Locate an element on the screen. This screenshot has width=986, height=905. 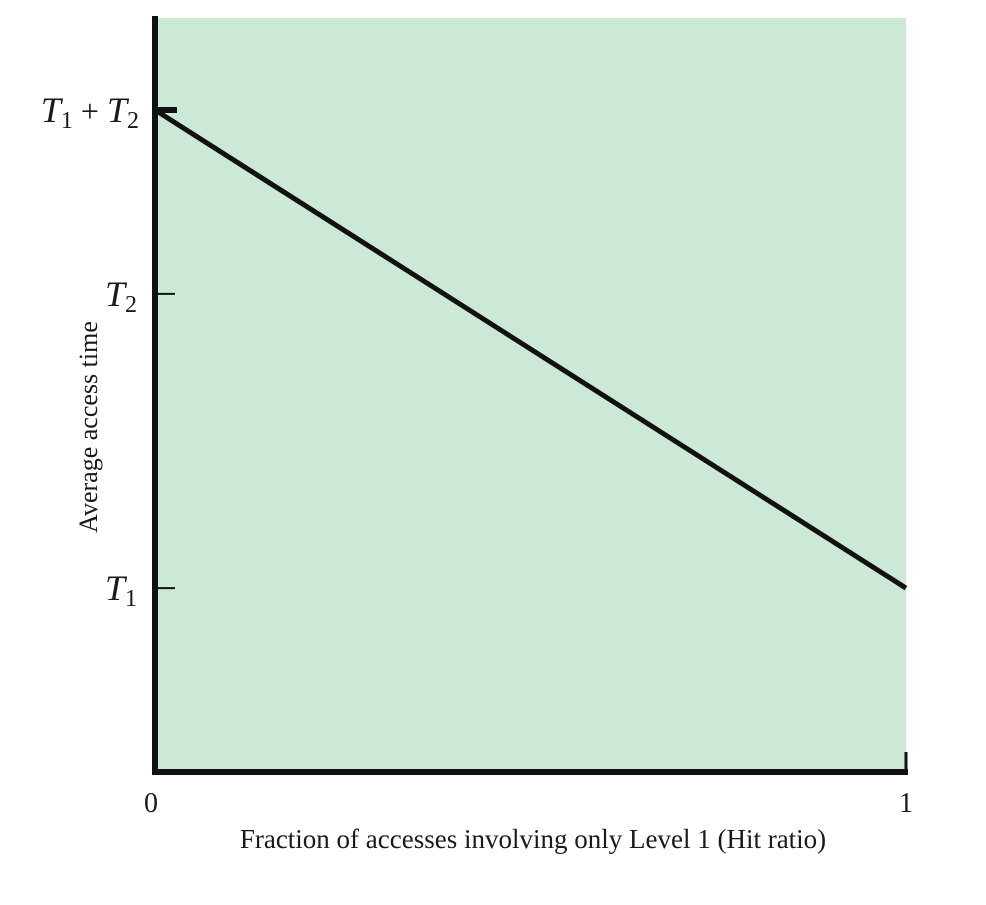
y-ticks: T1 T2 T1 + T2 is located at coordinates (109, 351).